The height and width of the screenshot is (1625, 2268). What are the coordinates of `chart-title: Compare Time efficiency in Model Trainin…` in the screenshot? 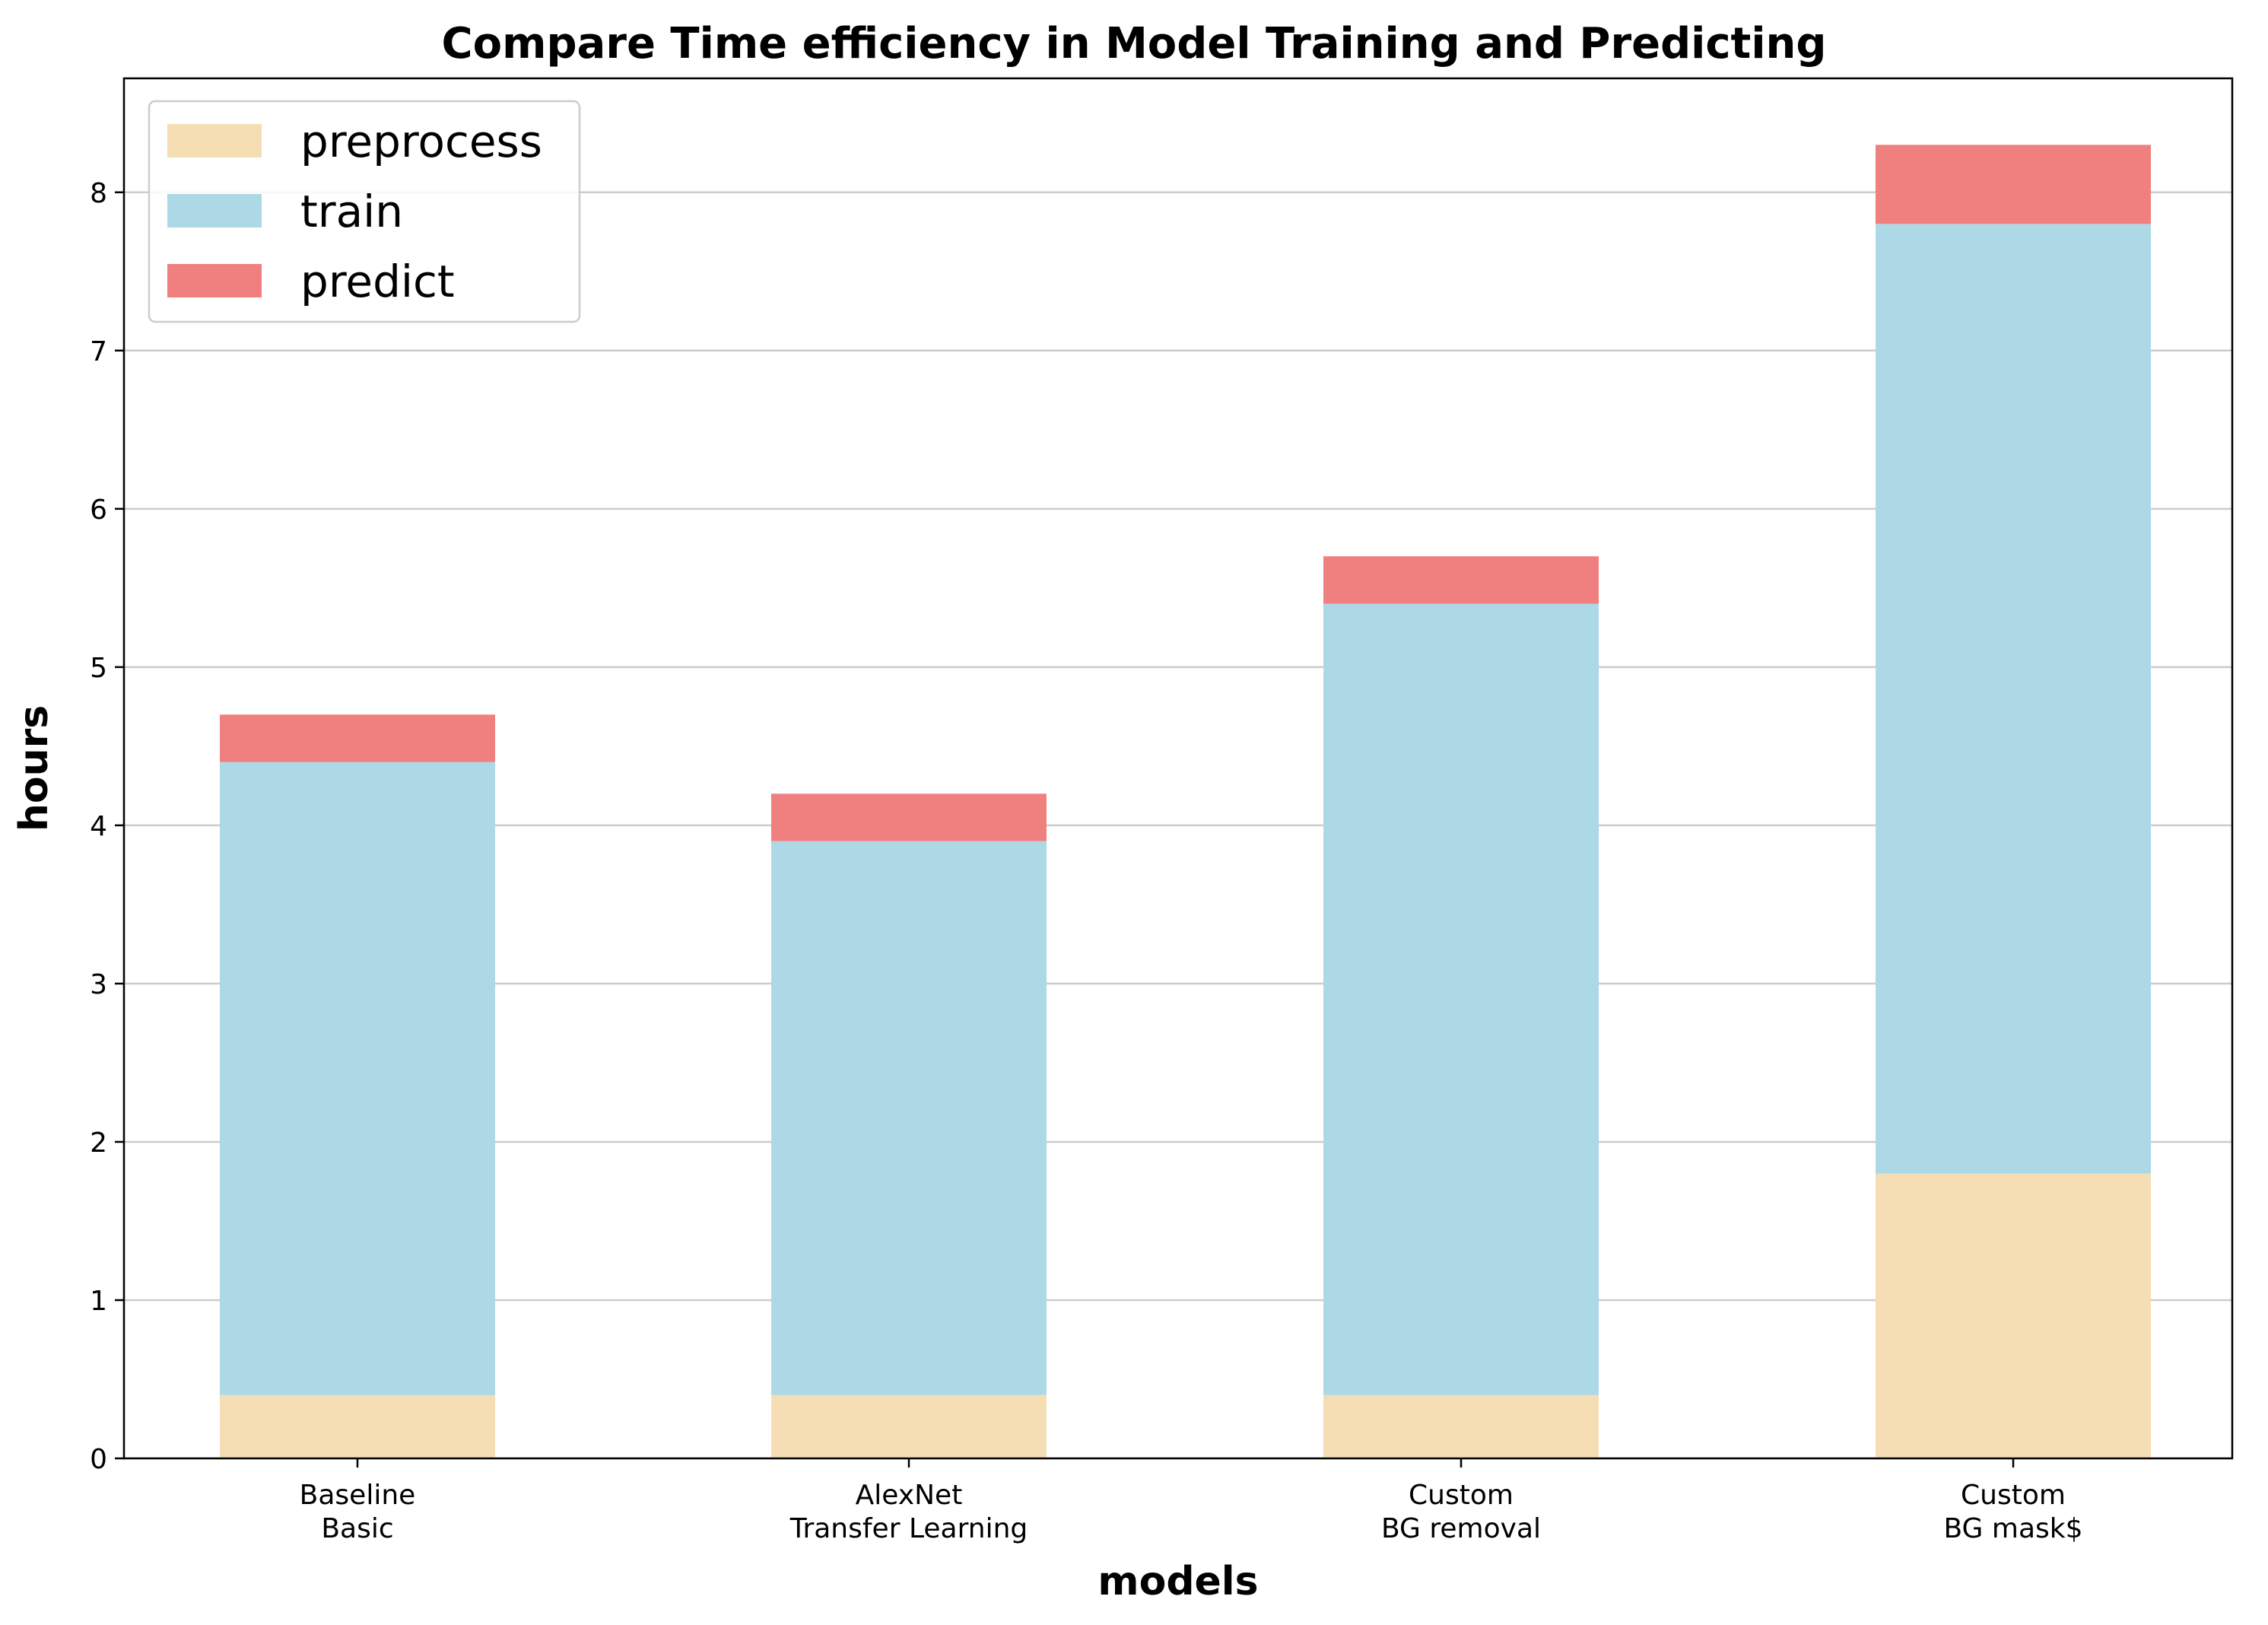 It's located at (1134, 44).